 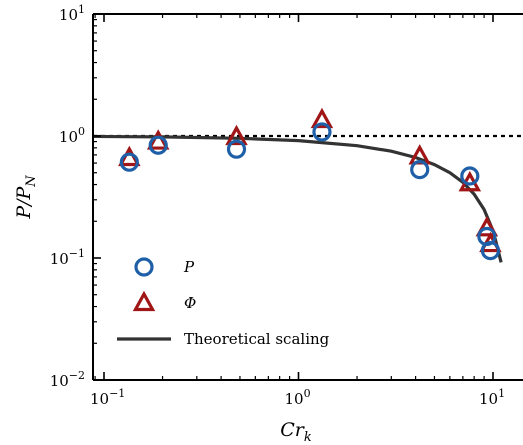 What do you see at coordinates (72, 135) in the screenshot?
I see `y-tick-label-2: 10⁰` at bounding box center [72, 135].